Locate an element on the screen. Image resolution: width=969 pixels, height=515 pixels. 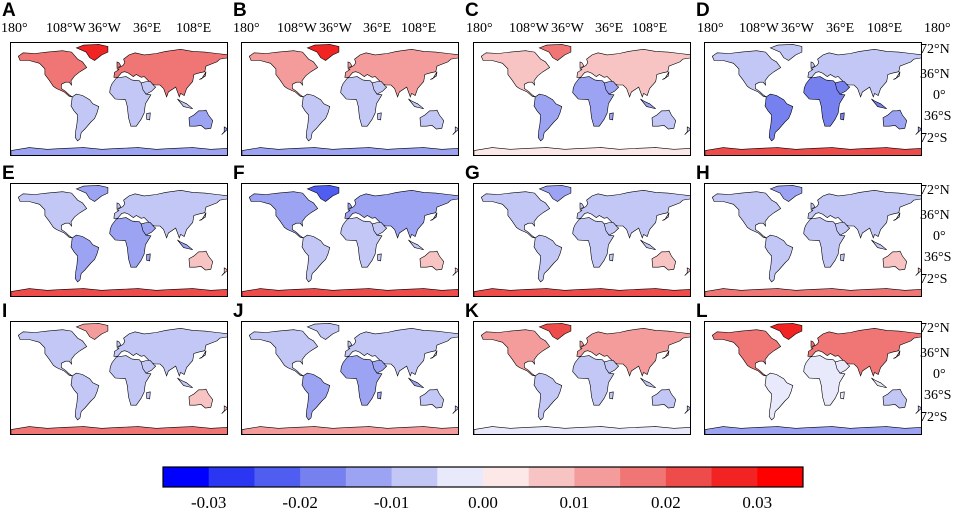
panel-label-j: J is located at coordinates (238, 311).